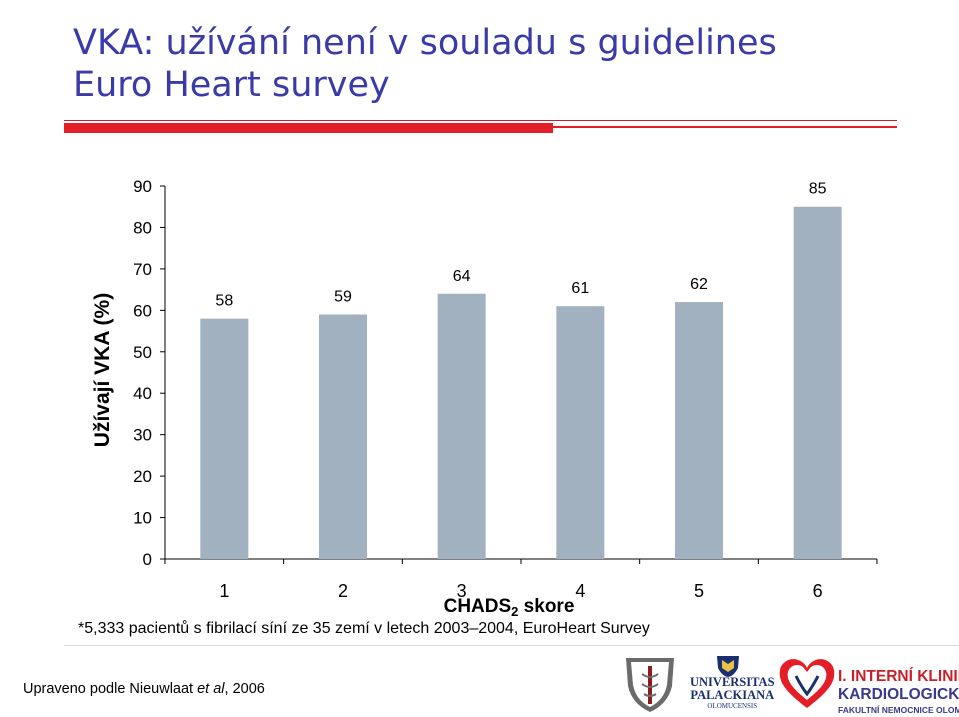 The width and height of the screenshot is (959, 717). I want to click on title-accent-bar, so click(308, 128).